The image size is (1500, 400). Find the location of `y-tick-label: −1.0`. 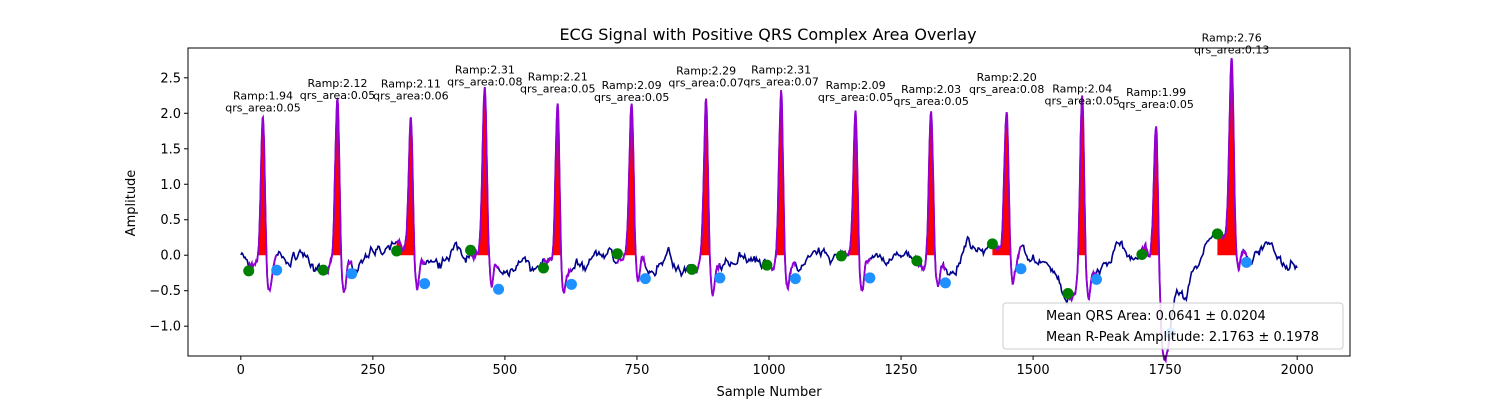

y-tick-label: −1.0 is located at coordinates (165, 327).